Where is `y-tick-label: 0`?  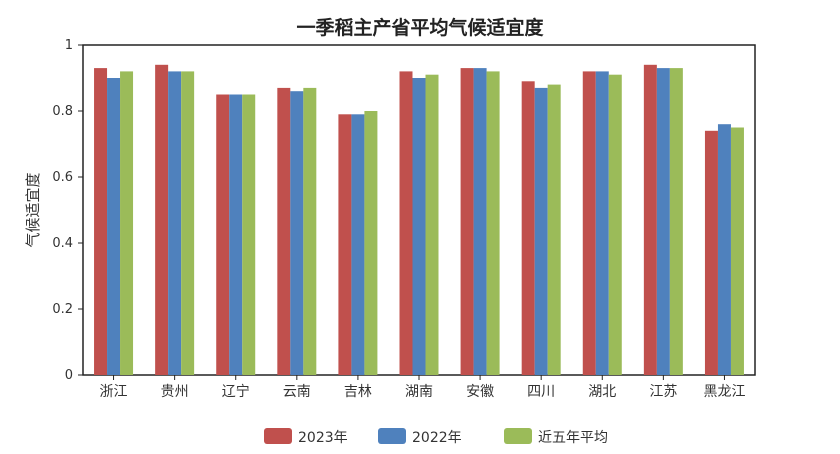 y-tick-label: 0 is located at coordinates (69, 375).